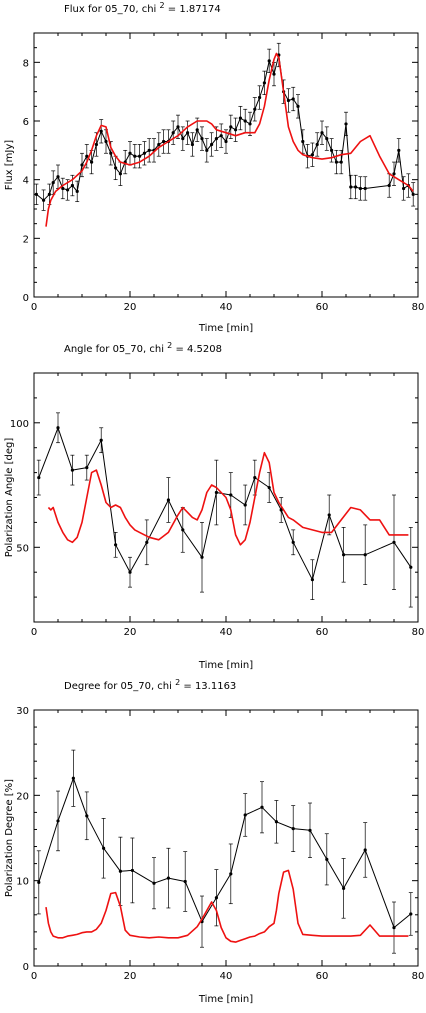  I want to click on series-model, so click(227, 906).